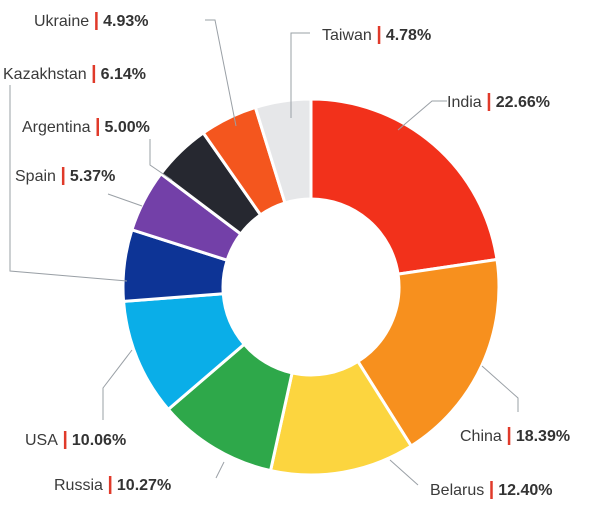  Describe the element at coordinates (35, 176) in the screenshot. I see `label-name-spain: Spain` at that location.